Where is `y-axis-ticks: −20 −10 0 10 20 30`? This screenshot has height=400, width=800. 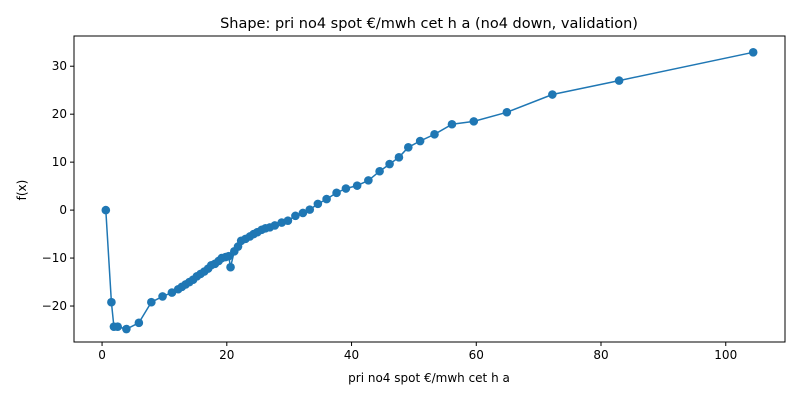 y-axis-ticks: −20 −10 0 10 20 30 is located at coordinates (58, 186).